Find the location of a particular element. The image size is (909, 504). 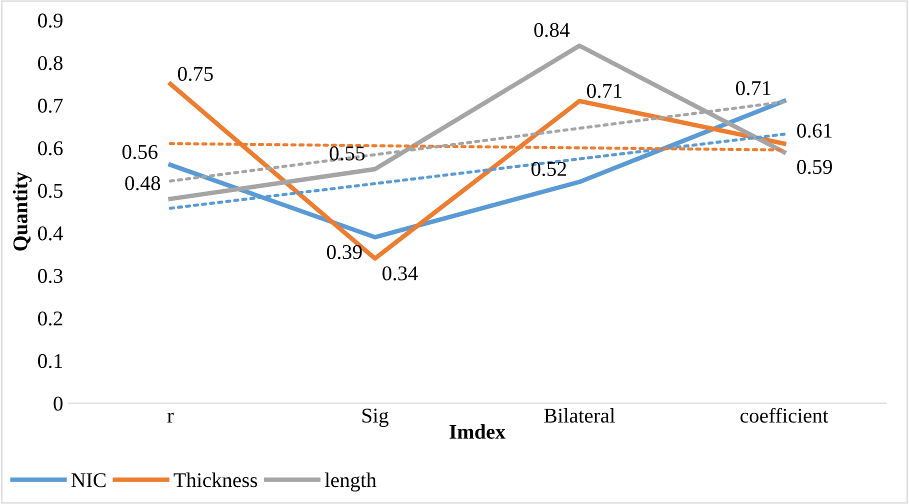

data-label: 0.59 is located at coordinates (814, 167).